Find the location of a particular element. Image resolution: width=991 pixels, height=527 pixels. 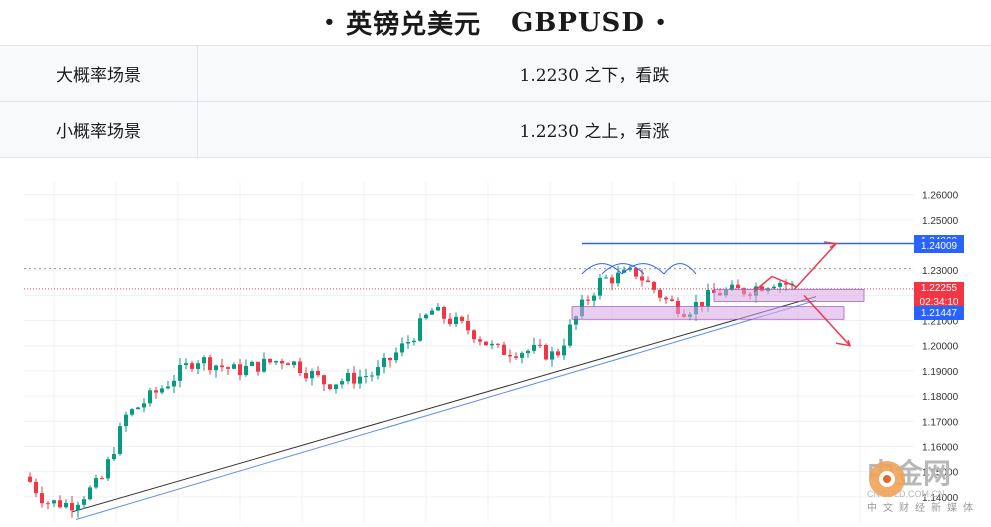

price-tag: 1.21447 is located at coordinates (939, 313).